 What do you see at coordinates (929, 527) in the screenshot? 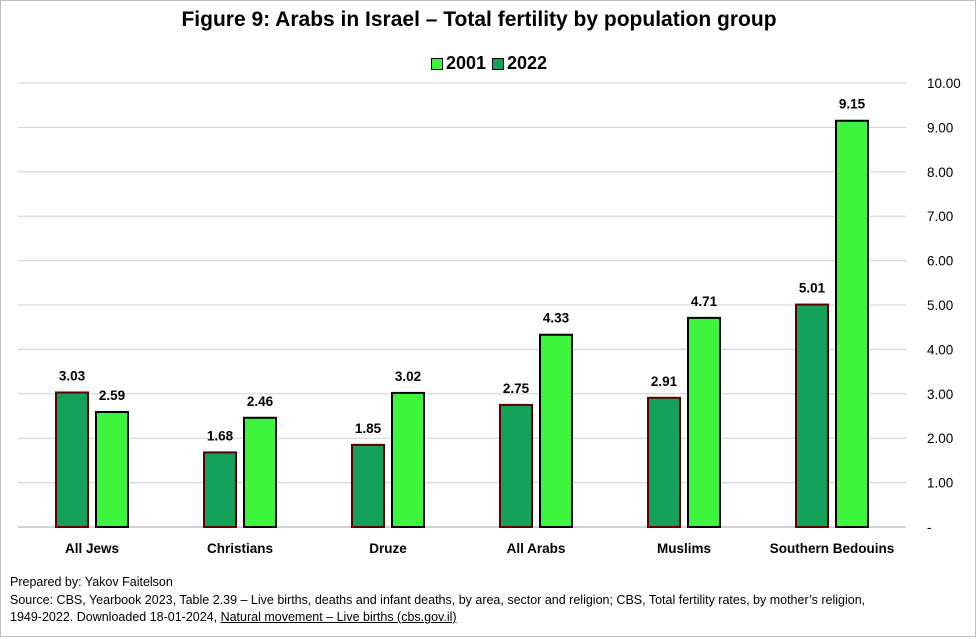
I see `y-tick-label: -` at bounding box center [929, 527].